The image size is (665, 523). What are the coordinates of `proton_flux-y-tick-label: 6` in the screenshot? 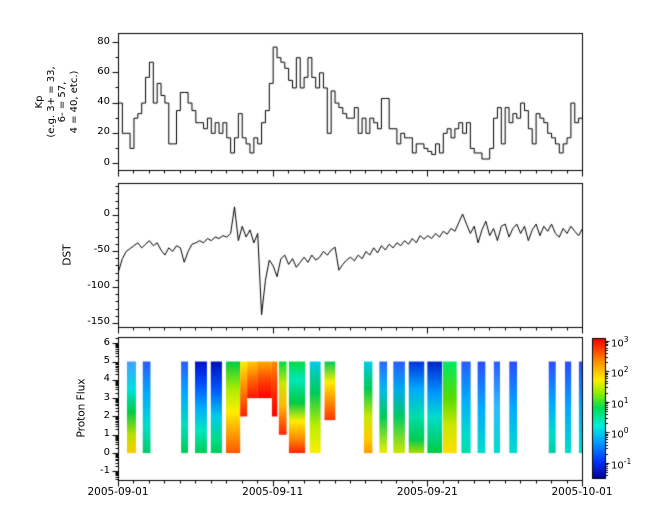 It's located at (106, 342).